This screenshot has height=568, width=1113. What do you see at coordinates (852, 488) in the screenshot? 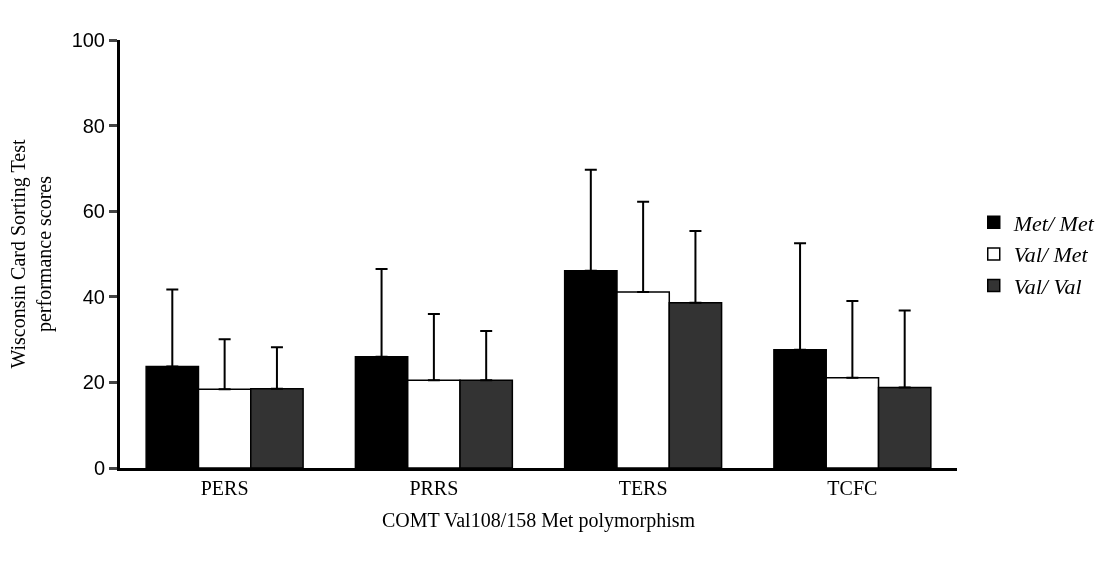
I see `x-tick-label: TCFC` at bounding box center [852, 488].